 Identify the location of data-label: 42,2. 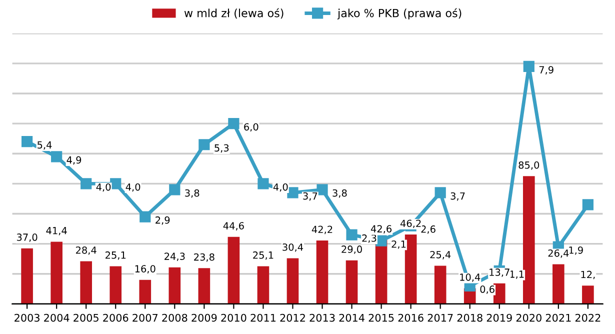
(322, 230).